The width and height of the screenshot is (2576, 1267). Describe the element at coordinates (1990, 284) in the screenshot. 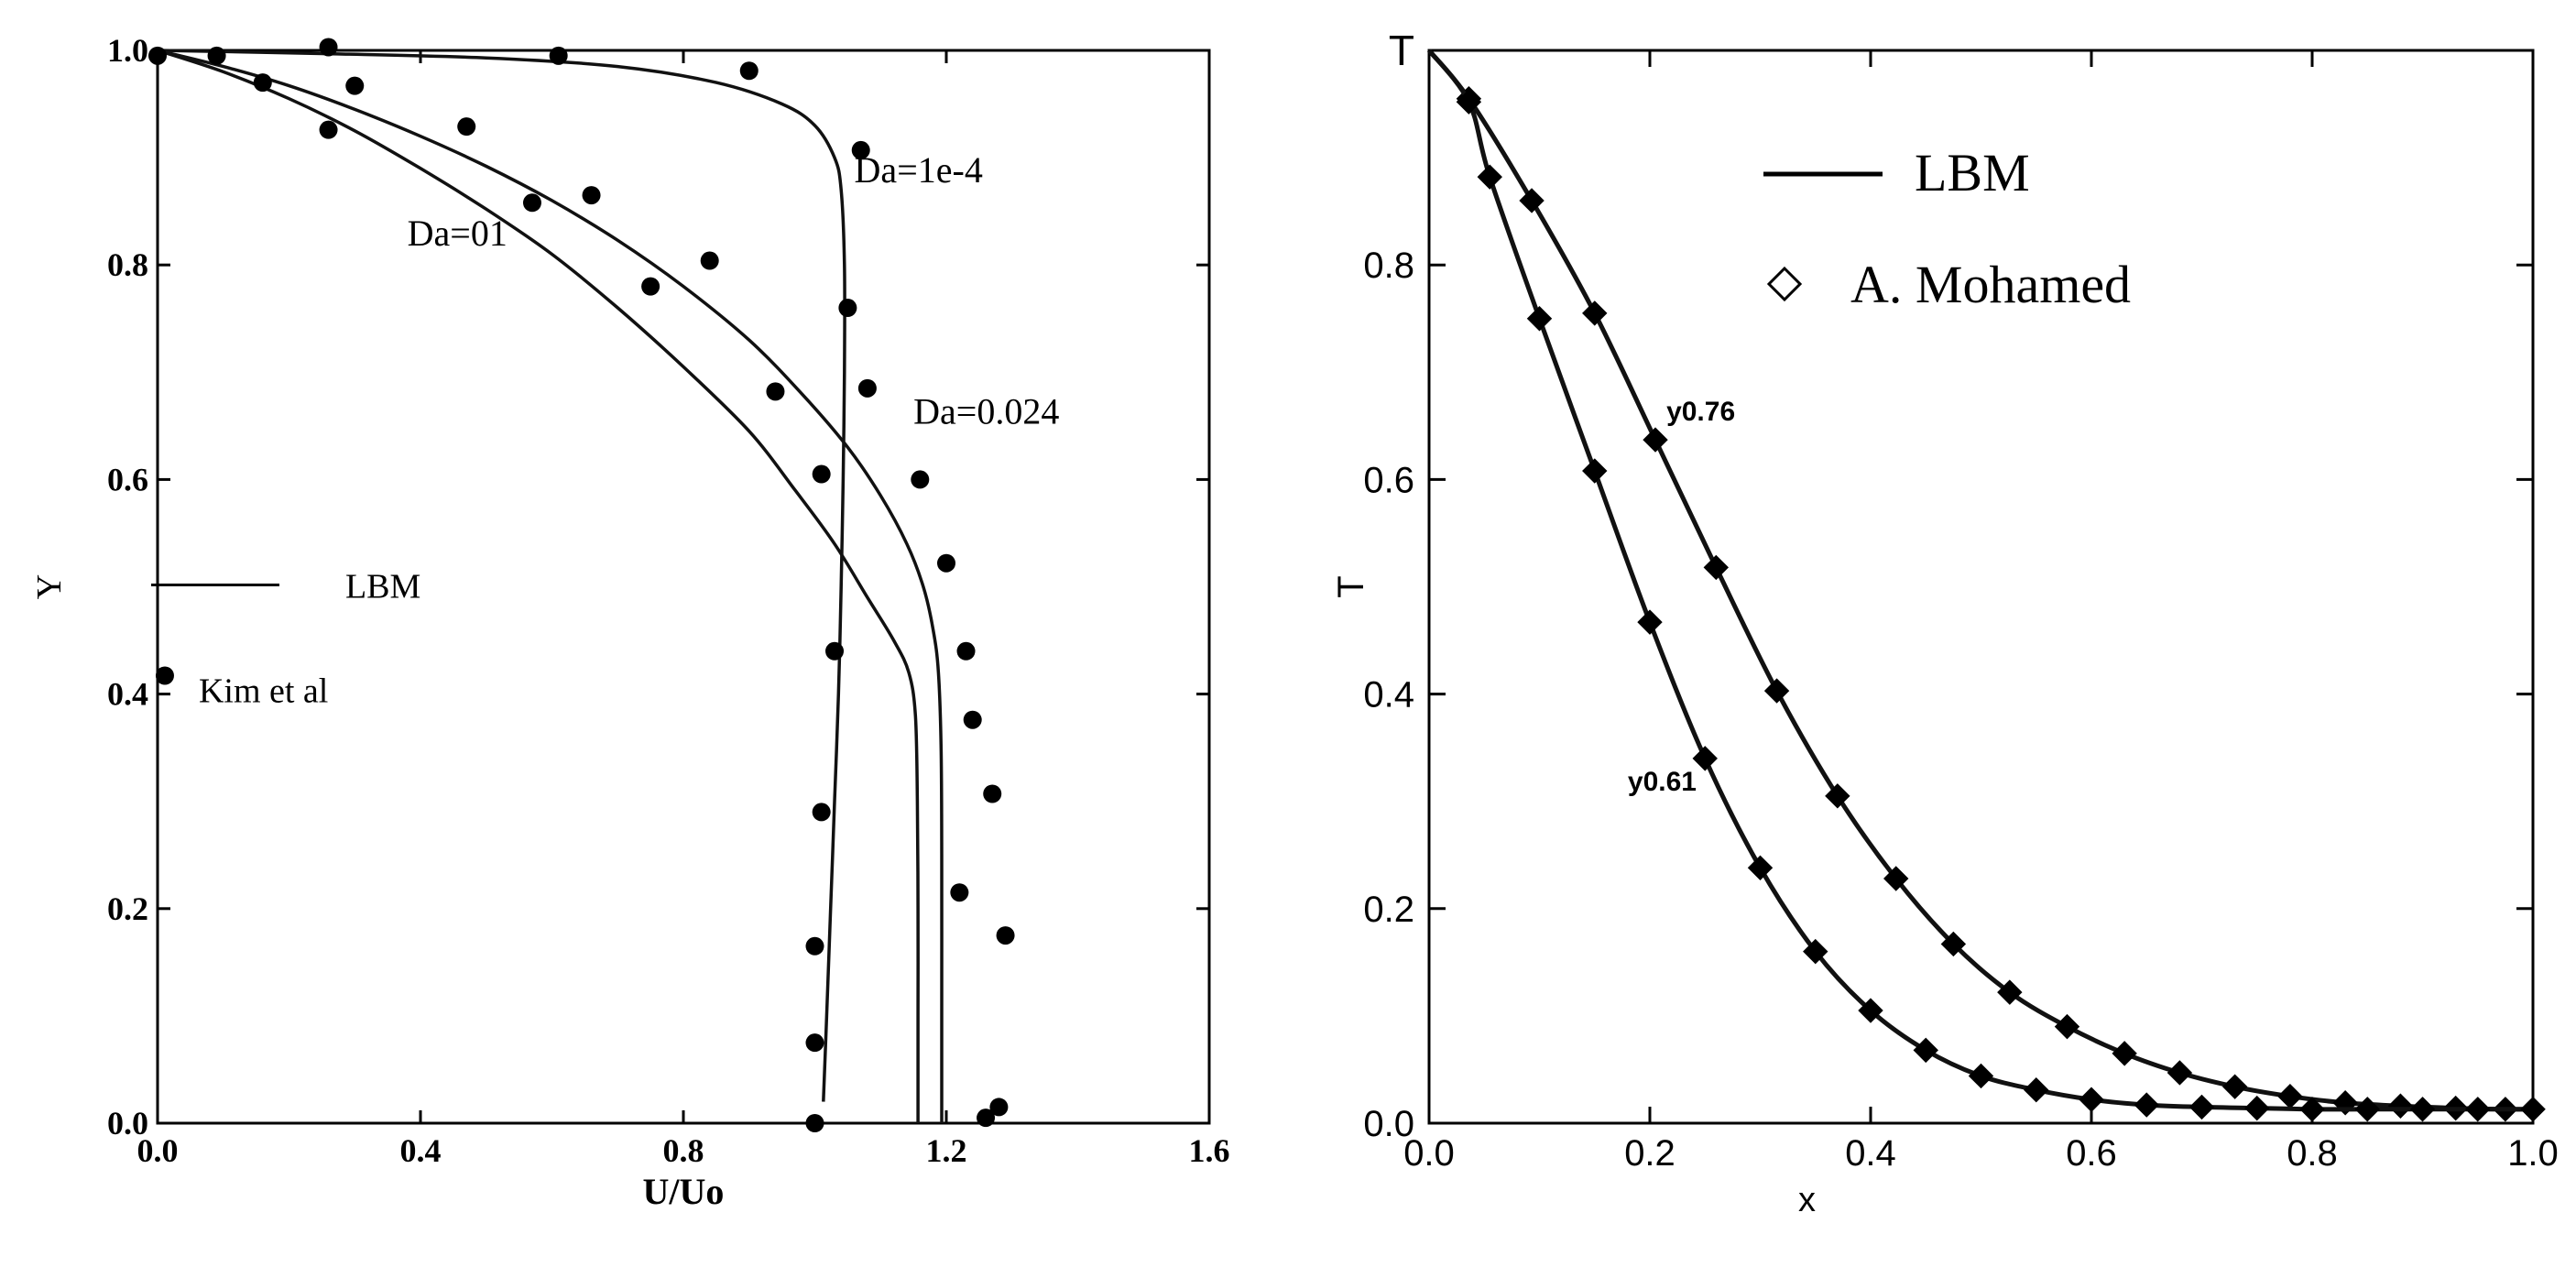

I see `legend-mohamed-label: A. Mohamed` at that location.